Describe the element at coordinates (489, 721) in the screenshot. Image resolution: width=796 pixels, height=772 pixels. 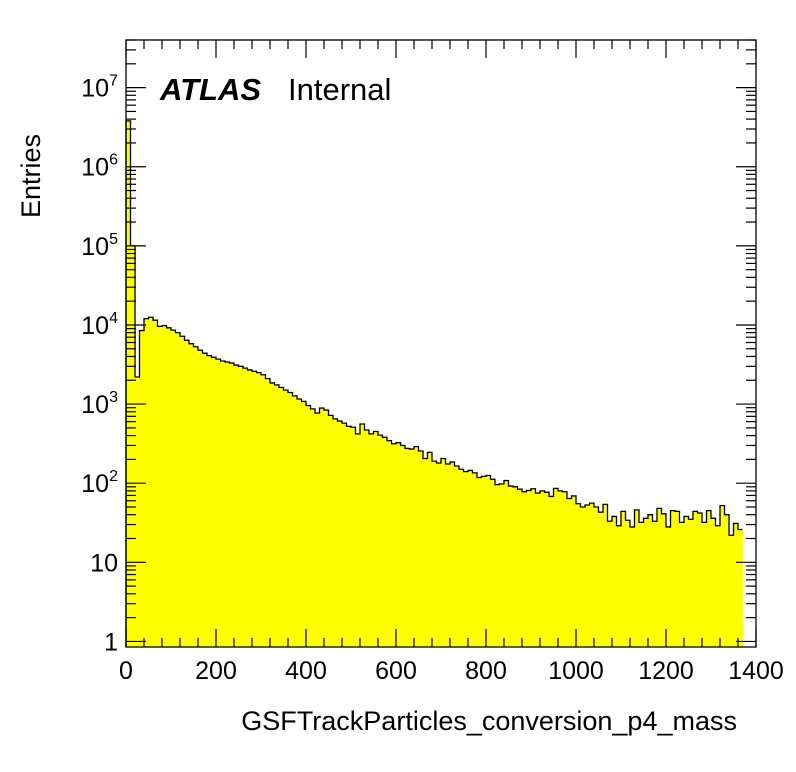
I see `x-axis-title: GSFTrackParticles_conversion_p4_mass` at that location.